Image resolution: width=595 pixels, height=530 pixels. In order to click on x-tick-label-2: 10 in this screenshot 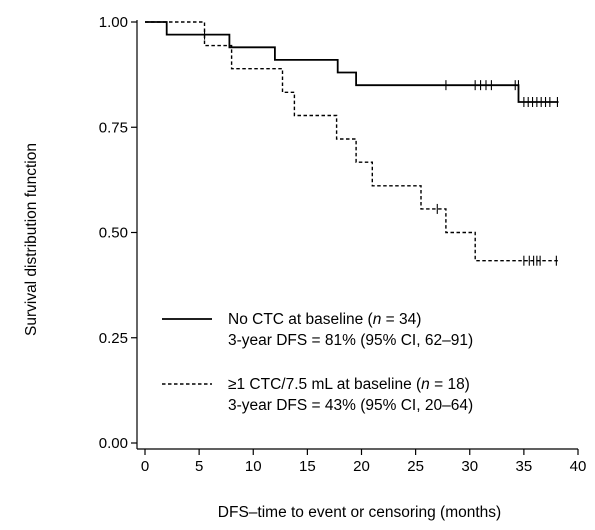, I will do `click(253, 466)`.